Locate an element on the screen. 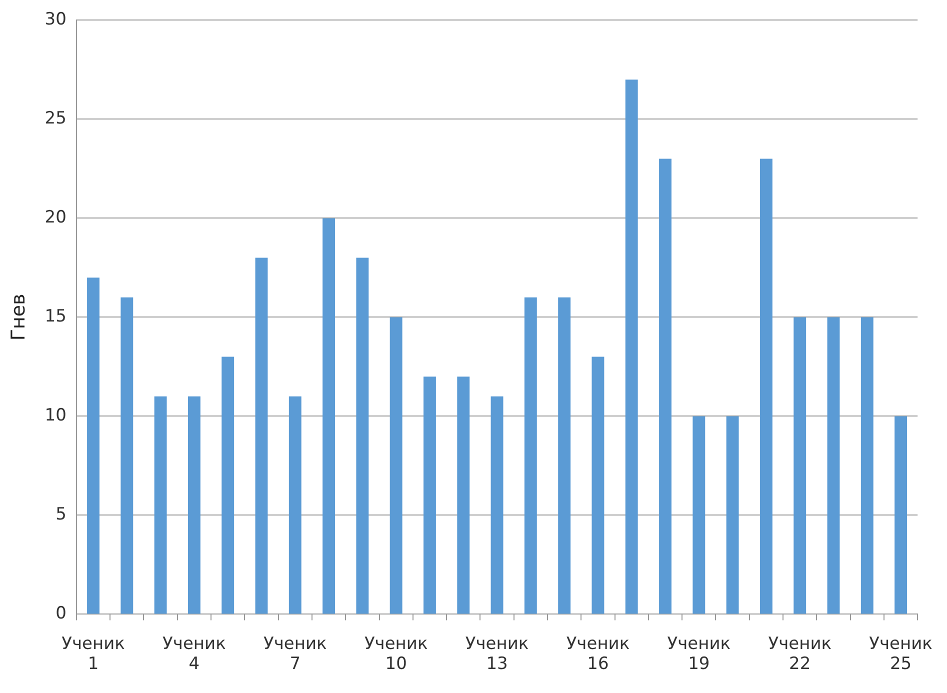 This screenshot has height=693, width=947. y-tick-label: 10 is located at coordinates (55, 416).